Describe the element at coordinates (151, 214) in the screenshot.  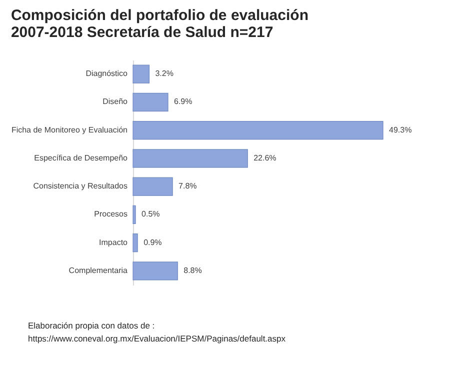
I see `data-label: 0.5%` at that location.